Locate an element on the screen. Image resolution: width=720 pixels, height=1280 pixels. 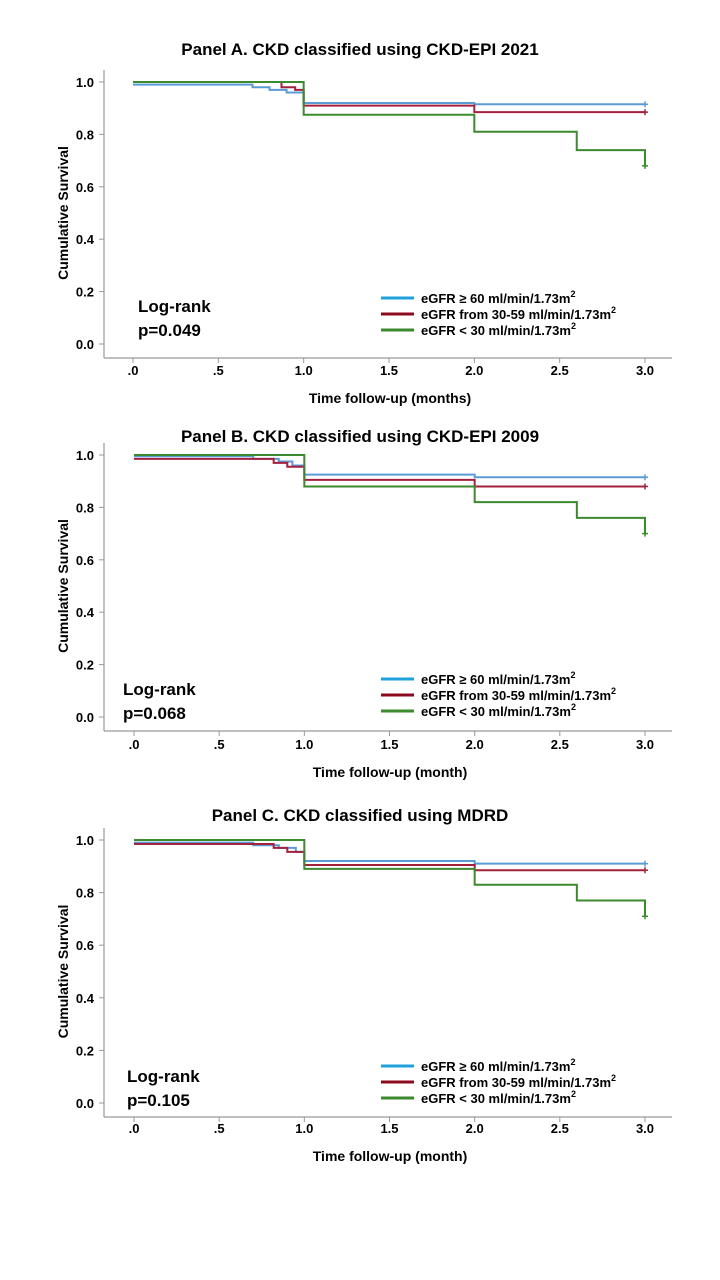
x-axis-title: Time follow-up (months) is located at coordinates (390, 398).